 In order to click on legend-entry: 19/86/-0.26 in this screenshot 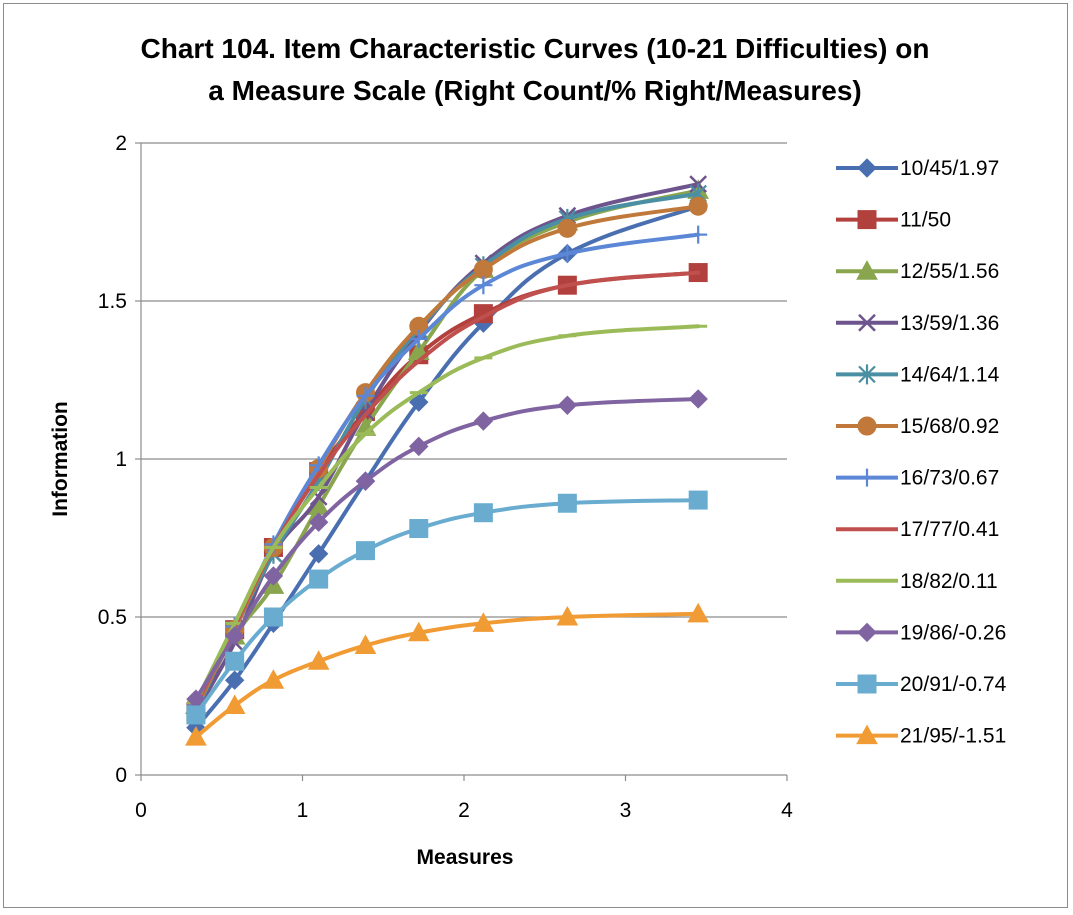, I will do `click(921, 632)`.